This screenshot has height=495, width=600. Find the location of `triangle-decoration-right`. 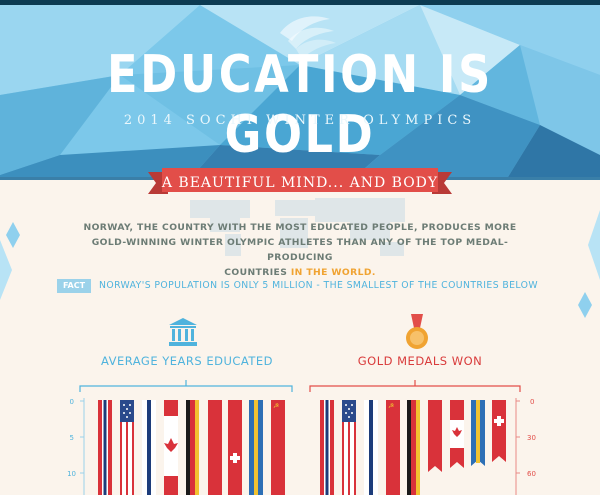

triangle-decoration-right is located at coordinates (594, 245).